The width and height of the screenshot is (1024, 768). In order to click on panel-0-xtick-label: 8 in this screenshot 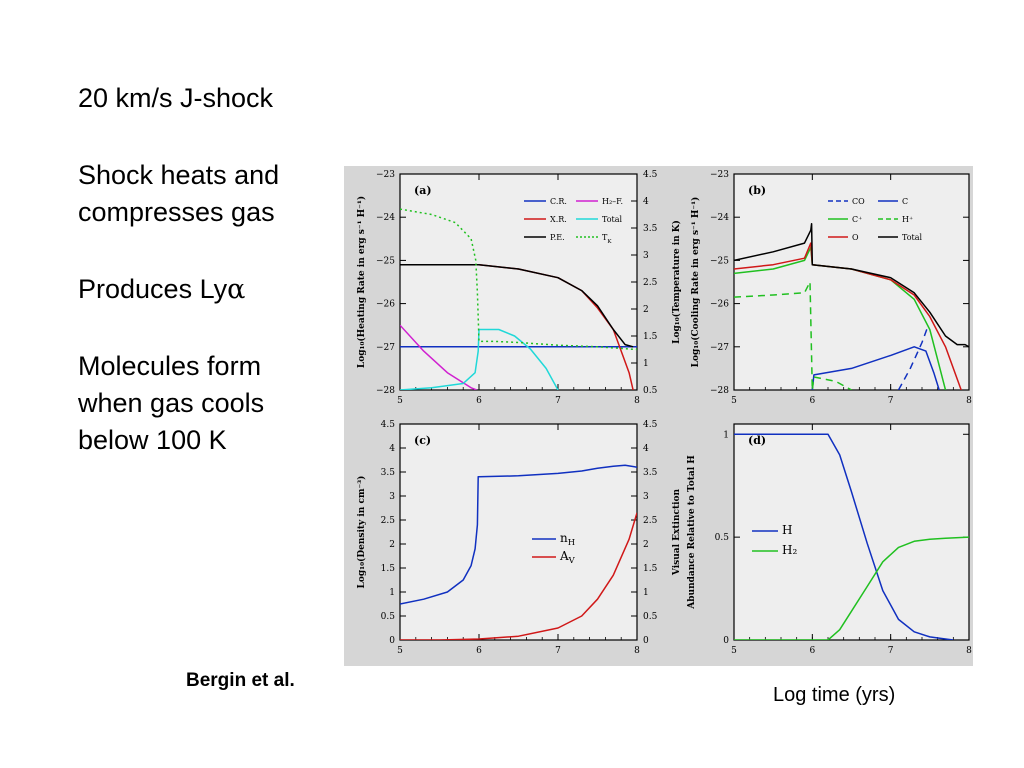, I will do `click(637, 401)`.